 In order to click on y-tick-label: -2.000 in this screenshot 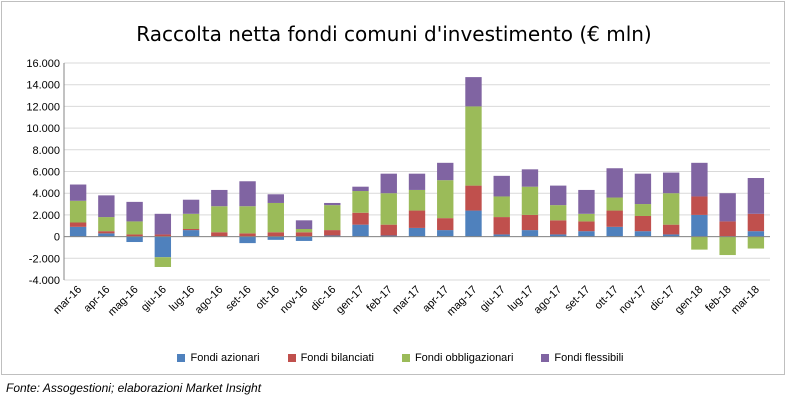, I will do `click(44, 259)`.